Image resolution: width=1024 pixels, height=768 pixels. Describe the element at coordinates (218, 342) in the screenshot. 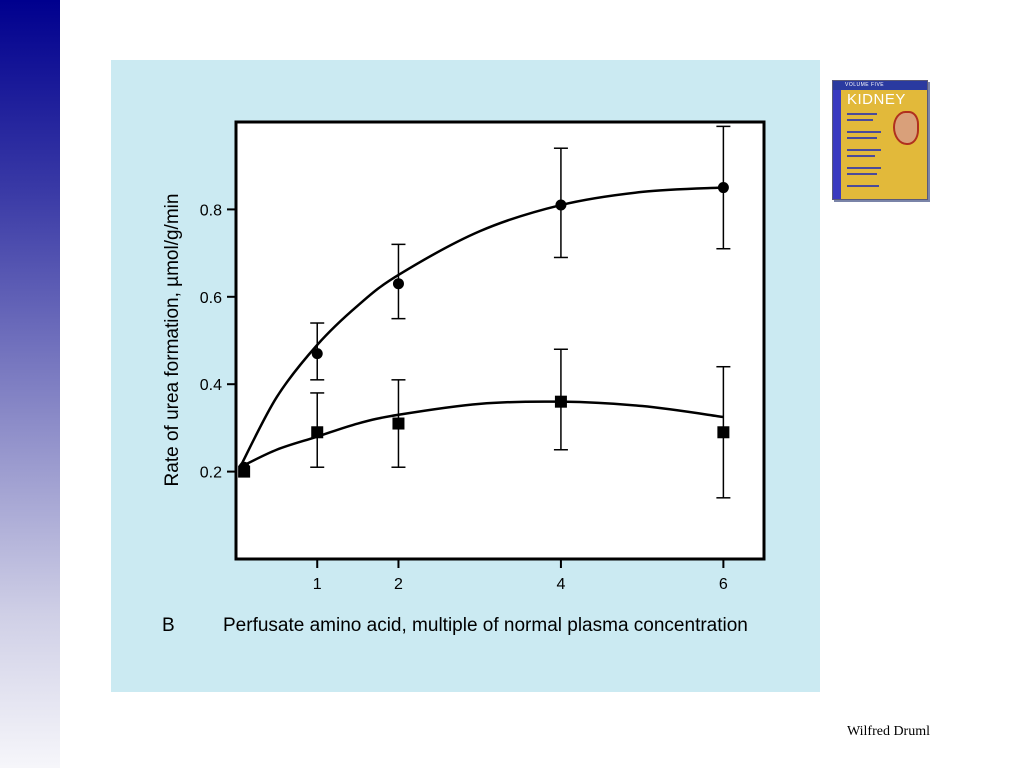

I see `y-axis-ticks: 0.2 0.4 0.6 0.8` at that location.